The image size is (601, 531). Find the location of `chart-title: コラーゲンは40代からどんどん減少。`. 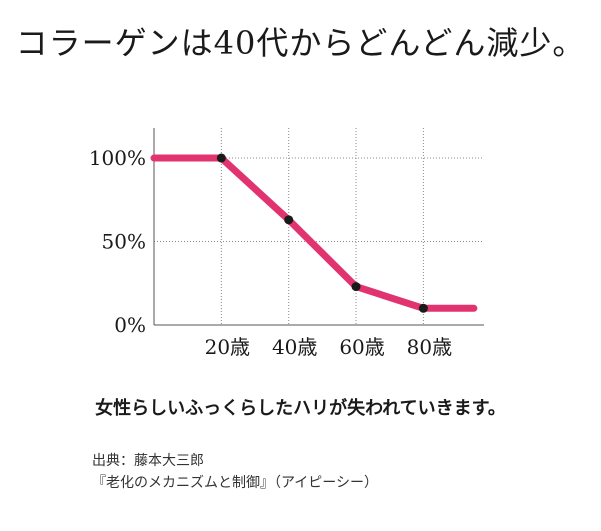

chart-title: コラーゲンは40代からどんどん減少。 is located at coordinates (300, 43).